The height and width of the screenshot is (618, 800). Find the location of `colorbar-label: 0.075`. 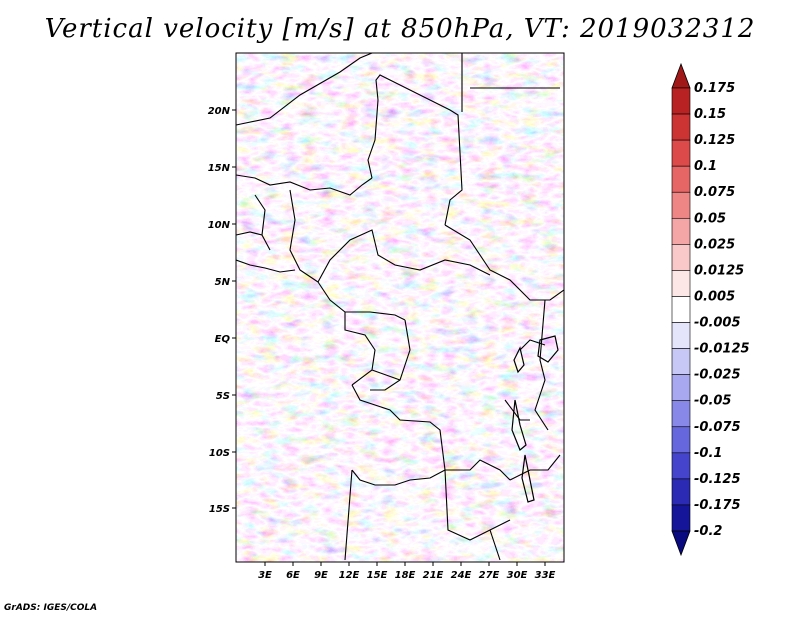

colorbar-label: 0.075 is located at coordinates (714, 192).